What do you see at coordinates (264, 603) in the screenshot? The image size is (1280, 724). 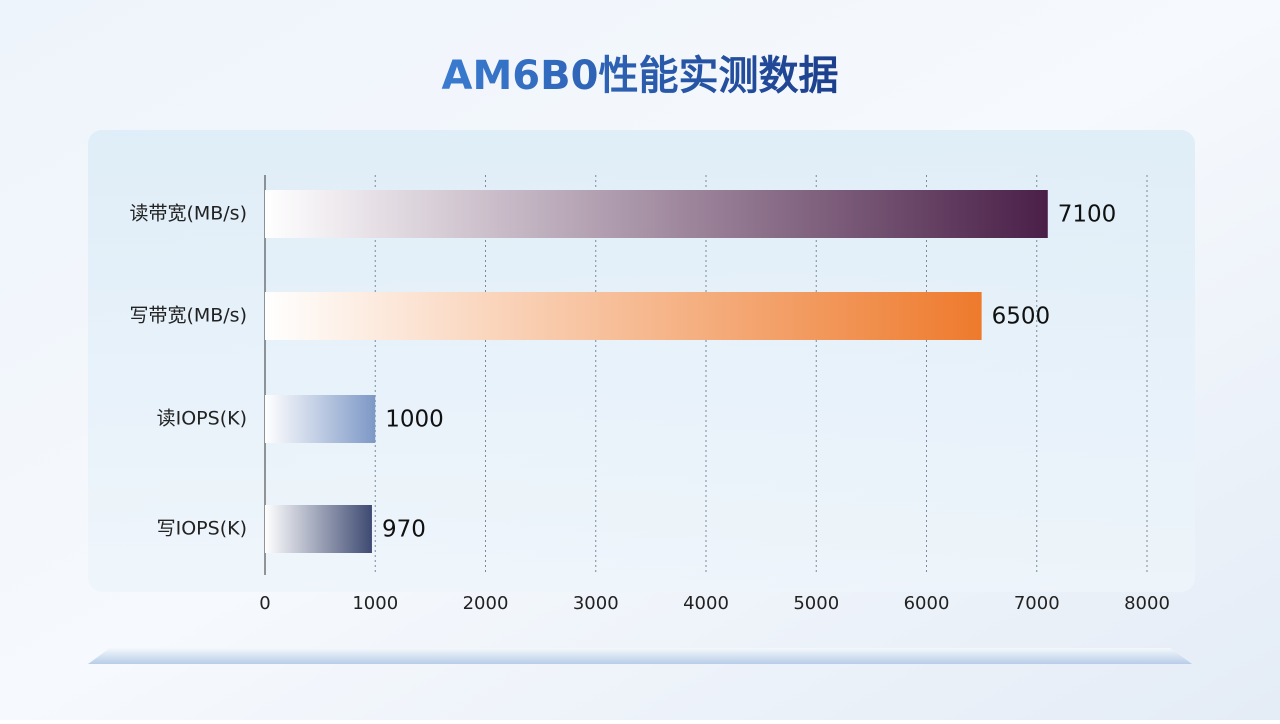 I see `x-tick-label: 0` at bounding box center [264, 603].